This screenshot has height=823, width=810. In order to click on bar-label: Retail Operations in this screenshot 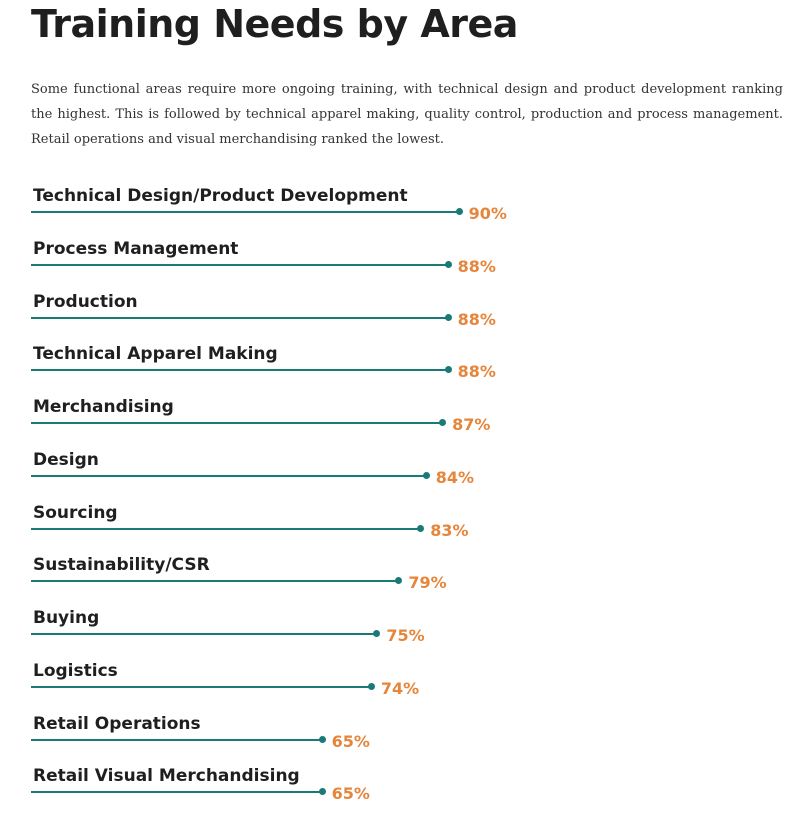, I will do `click(117, 723)`.